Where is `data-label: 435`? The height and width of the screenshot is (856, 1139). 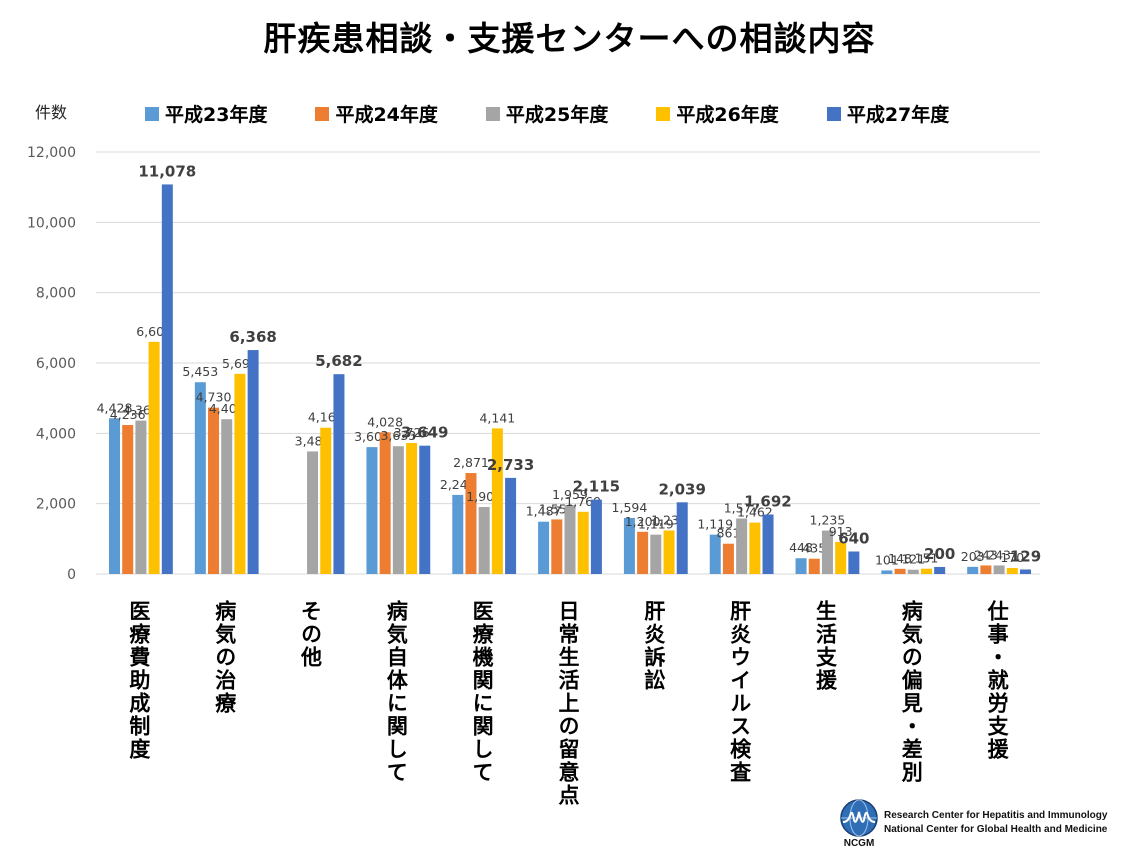 data-label: 435 is located at coordinates (814, 548).